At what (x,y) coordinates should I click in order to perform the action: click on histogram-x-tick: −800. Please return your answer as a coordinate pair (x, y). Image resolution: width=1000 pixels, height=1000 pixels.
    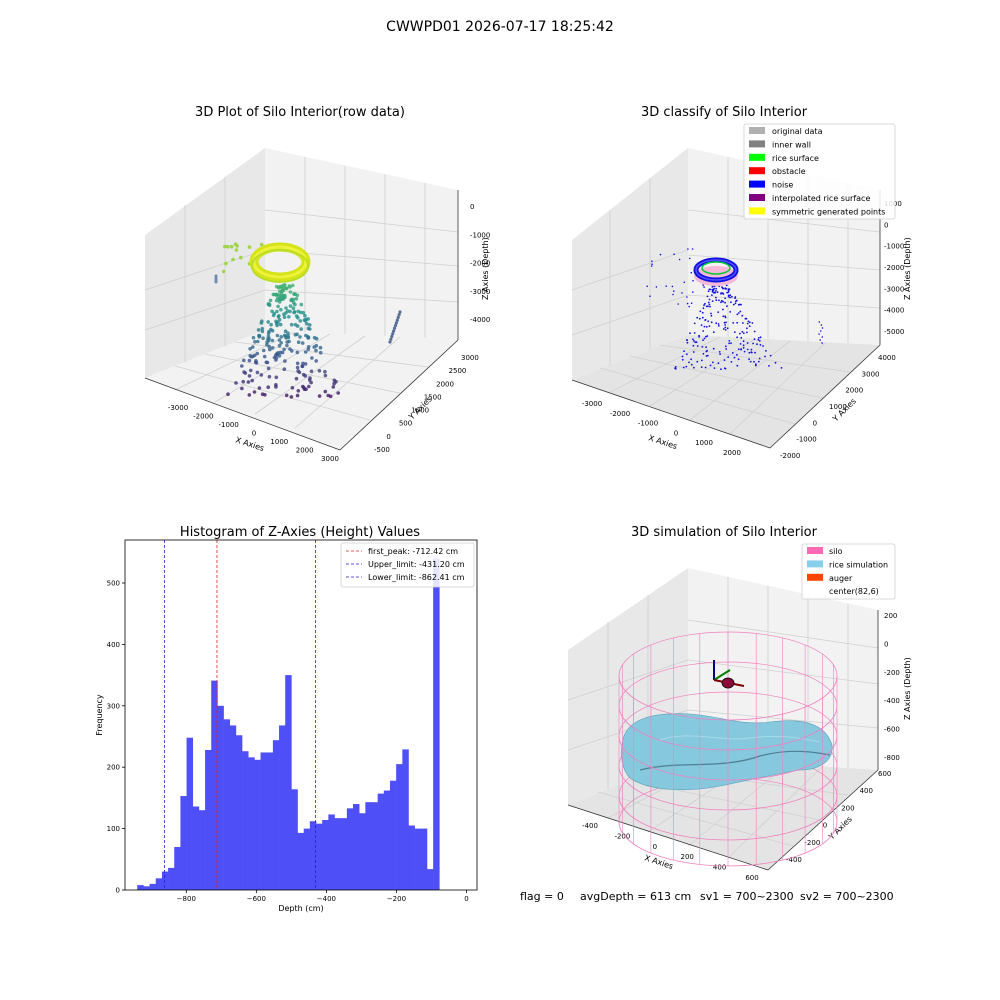
    Looking at the image, I should click on (186, 899).